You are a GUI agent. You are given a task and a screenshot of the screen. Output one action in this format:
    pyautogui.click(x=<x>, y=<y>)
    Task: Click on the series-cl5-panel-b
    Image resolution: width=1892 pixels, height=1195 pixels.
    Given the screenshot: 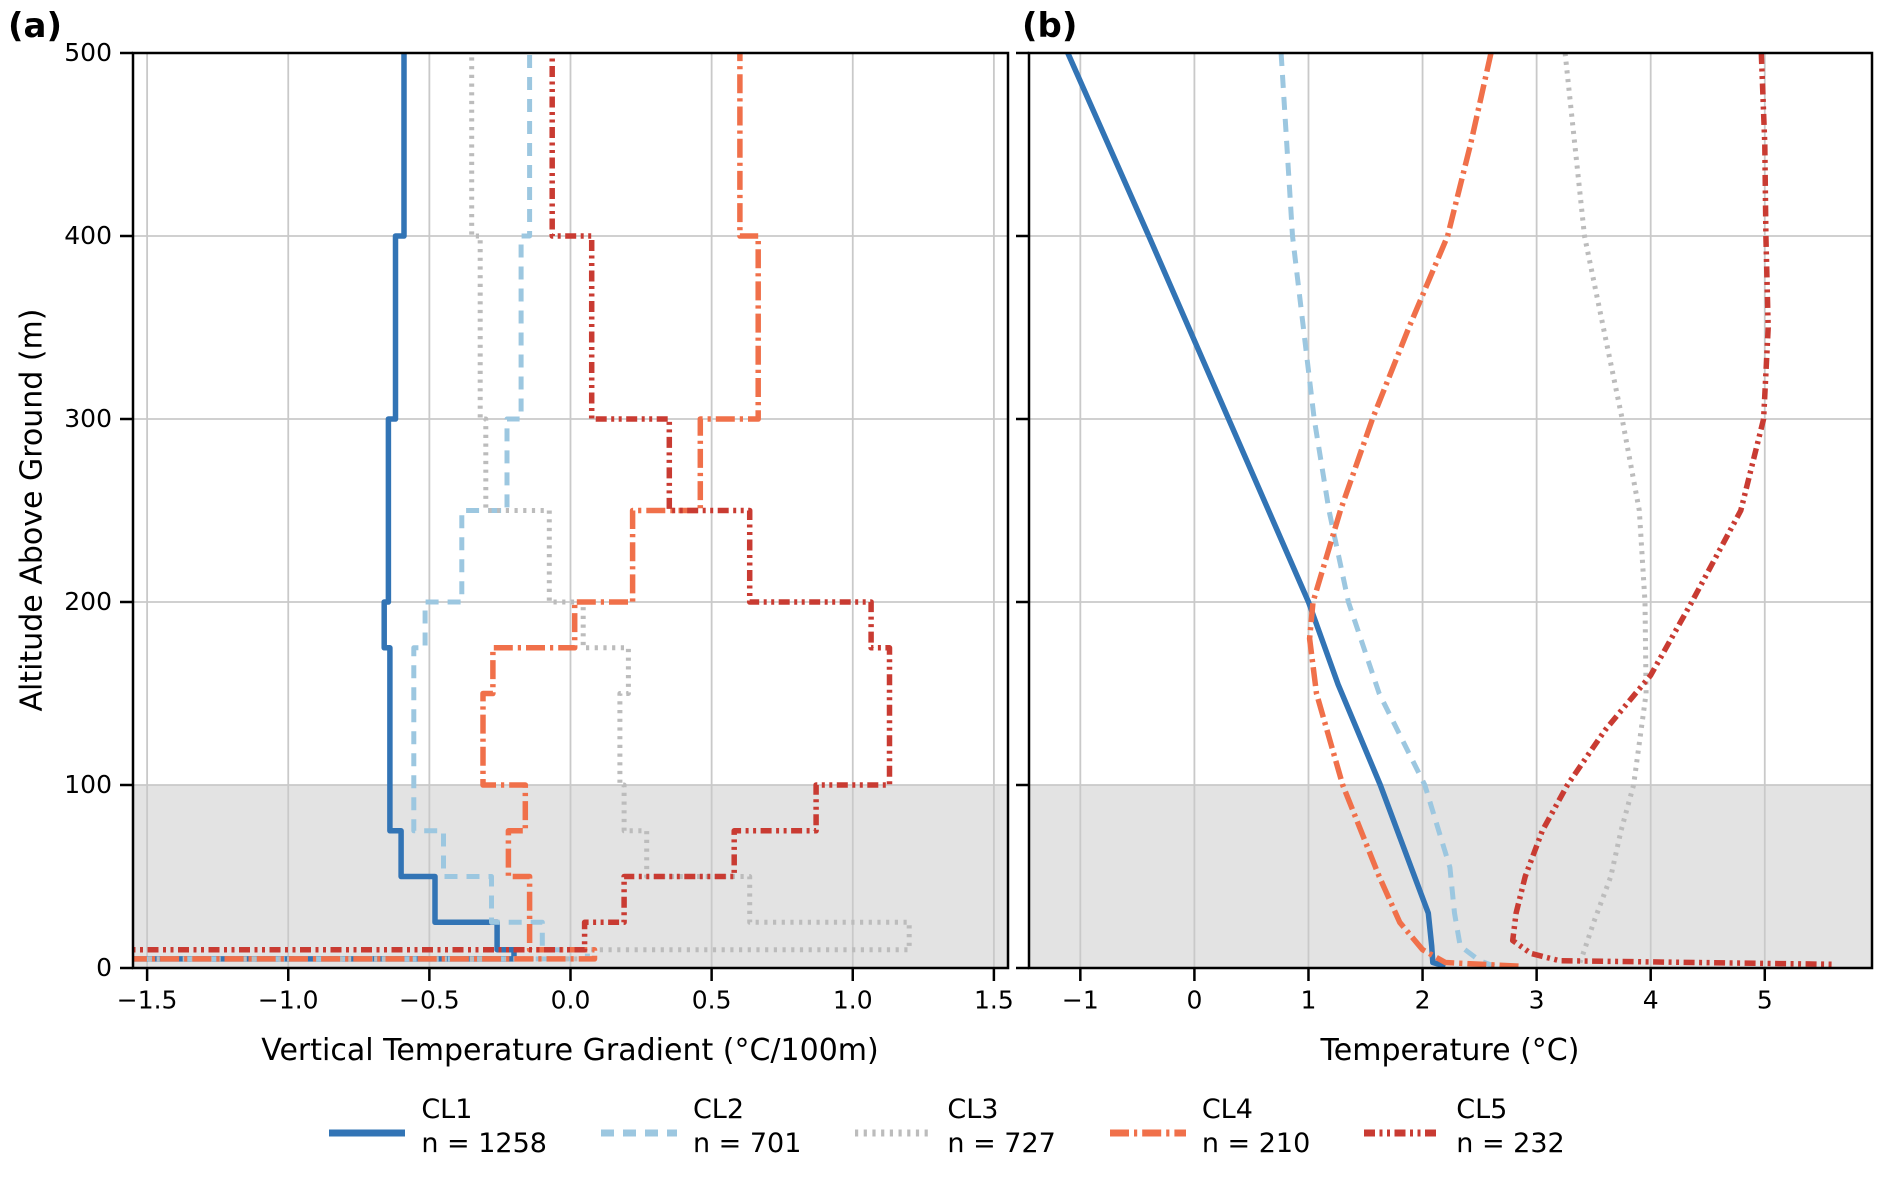 What is the action you would take?
    pyautogui.click(x=1671, y=510)
    